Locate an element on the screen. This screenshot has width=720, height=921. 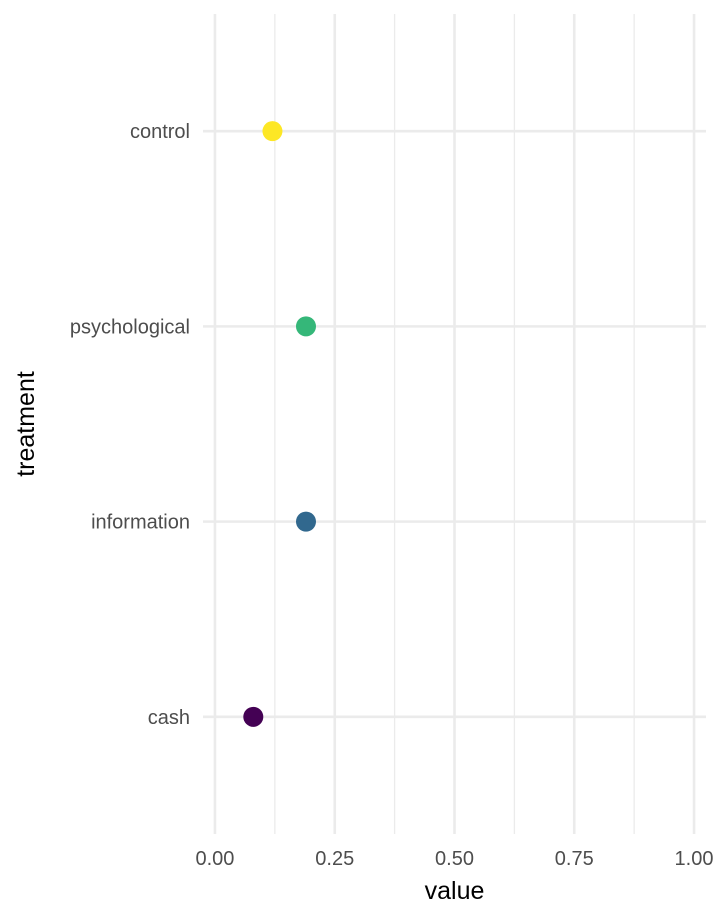
y-axis-tick-labels: control psychological information cash is located at coordinates (130, 425).